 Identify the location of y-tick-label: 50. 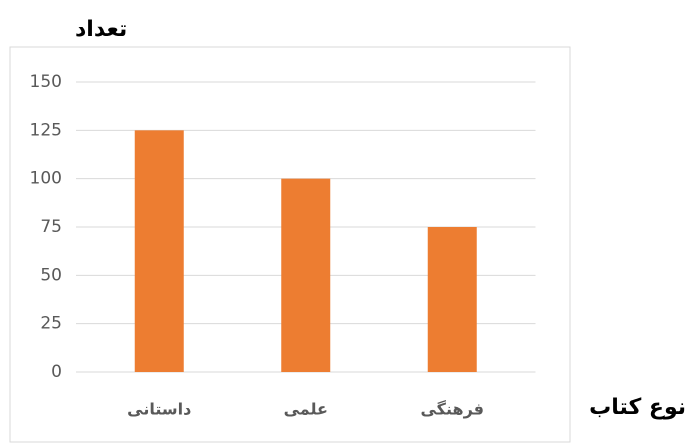
(51, 275).